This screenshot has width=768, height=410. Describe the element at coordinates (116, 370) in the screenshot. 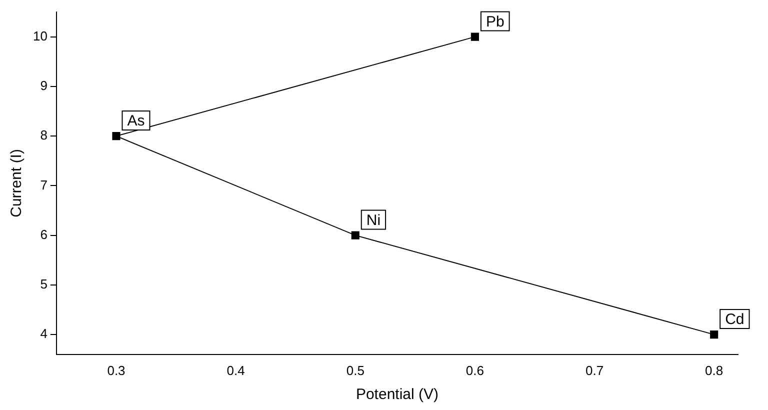

I see `x-tick-label: 0.3` at that location.